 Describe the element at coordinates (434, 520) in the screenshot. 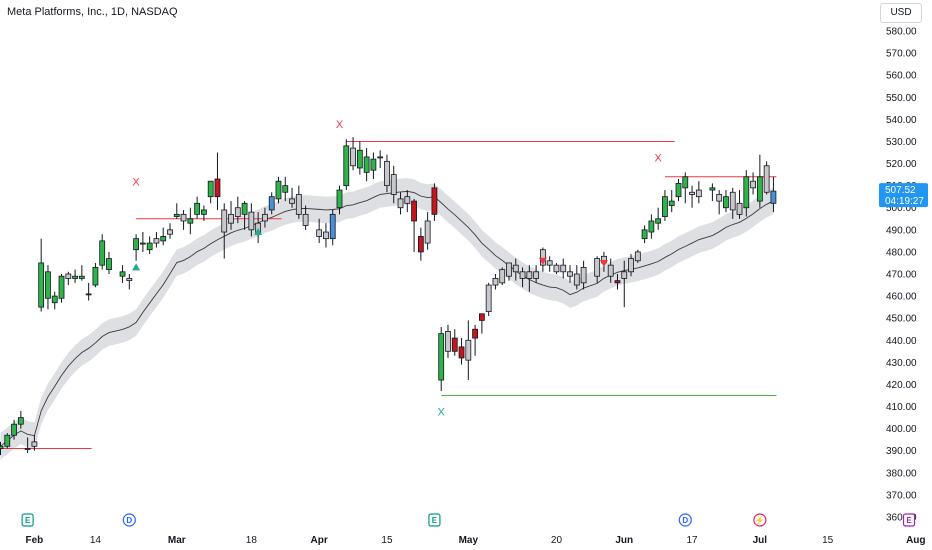

I see `earnings-icon-apr: E` at that location.